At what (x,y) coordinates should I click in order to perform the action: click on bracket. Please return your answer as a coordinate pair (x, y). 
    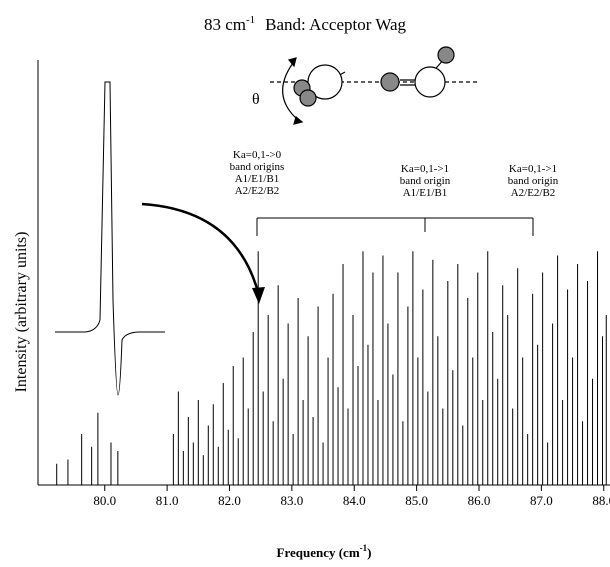
    Looking at the image, I should click on (395, 226).